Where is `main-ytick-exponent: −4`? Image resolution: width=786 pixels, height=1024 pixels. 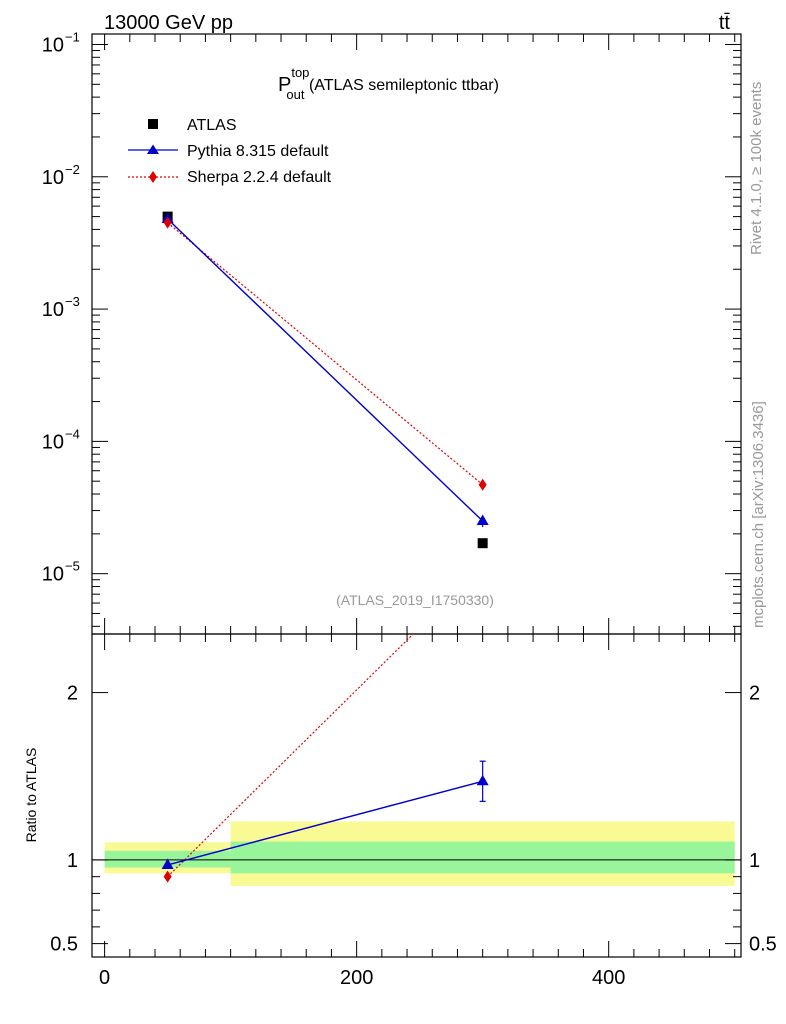 main-ytick-exponent: −4 is located at coordinates (72, 433).